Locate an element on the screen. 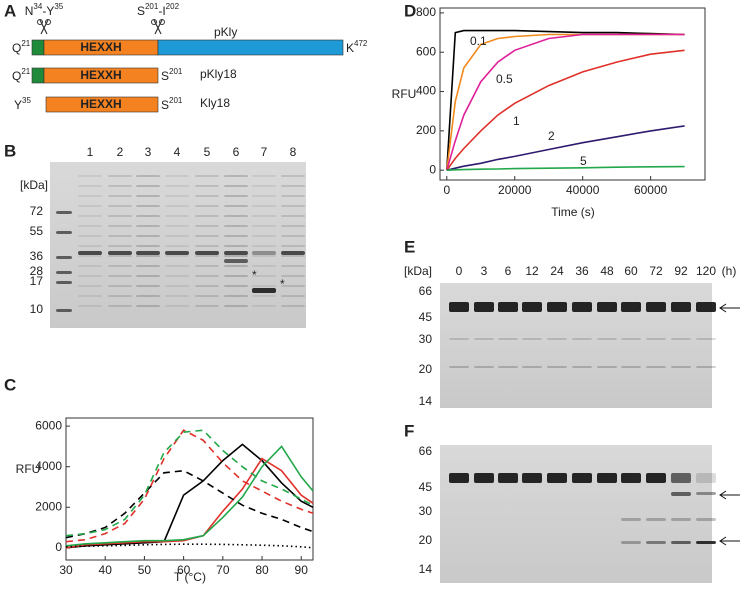 This screenshot has width=745, height=590. panel-label: B is located at coordinates (10, 150).